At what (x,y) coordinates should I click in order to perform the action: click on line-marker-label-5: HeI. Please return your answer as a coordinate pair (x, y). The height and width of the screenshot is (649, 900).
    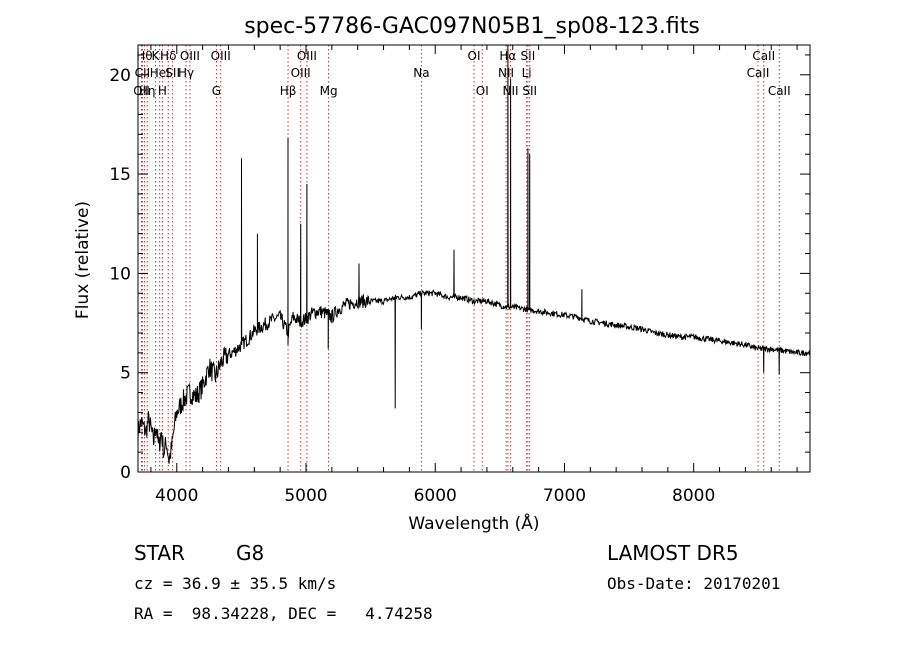
    Looking at the image, I should click on (160, 73).